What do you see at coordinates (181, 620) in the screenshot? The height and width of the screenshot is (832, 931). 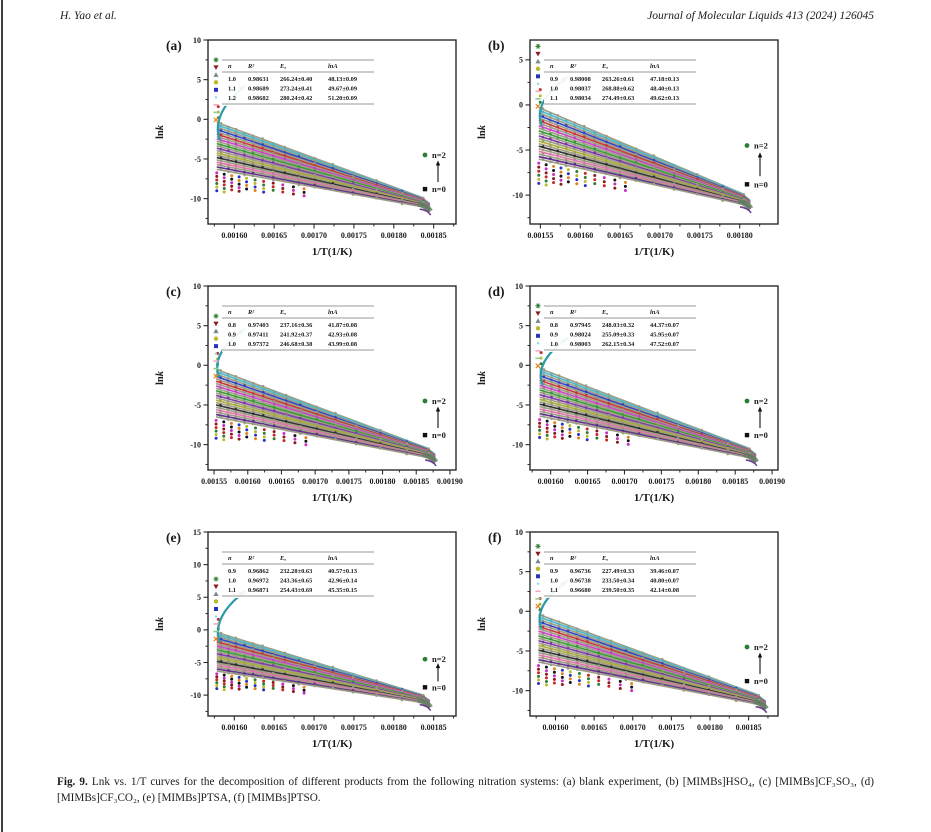 I see `y-axis: 15 10 5 0 -5 -10 lnk` at bounding box center [181, 620].